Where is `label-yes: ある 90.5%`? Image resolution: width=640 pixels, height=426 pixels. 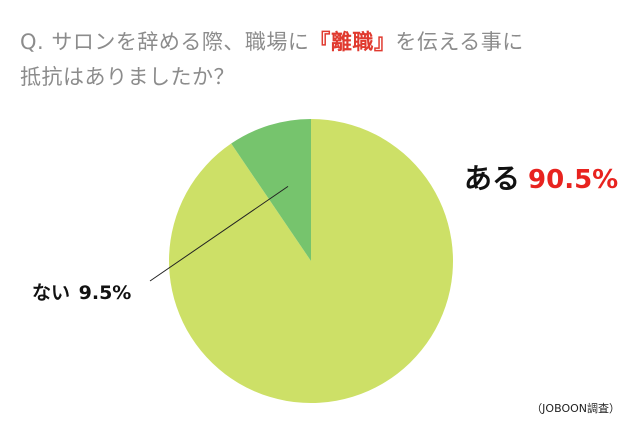
label-yes: ある 90.5% is located at coordinates (541, 177).